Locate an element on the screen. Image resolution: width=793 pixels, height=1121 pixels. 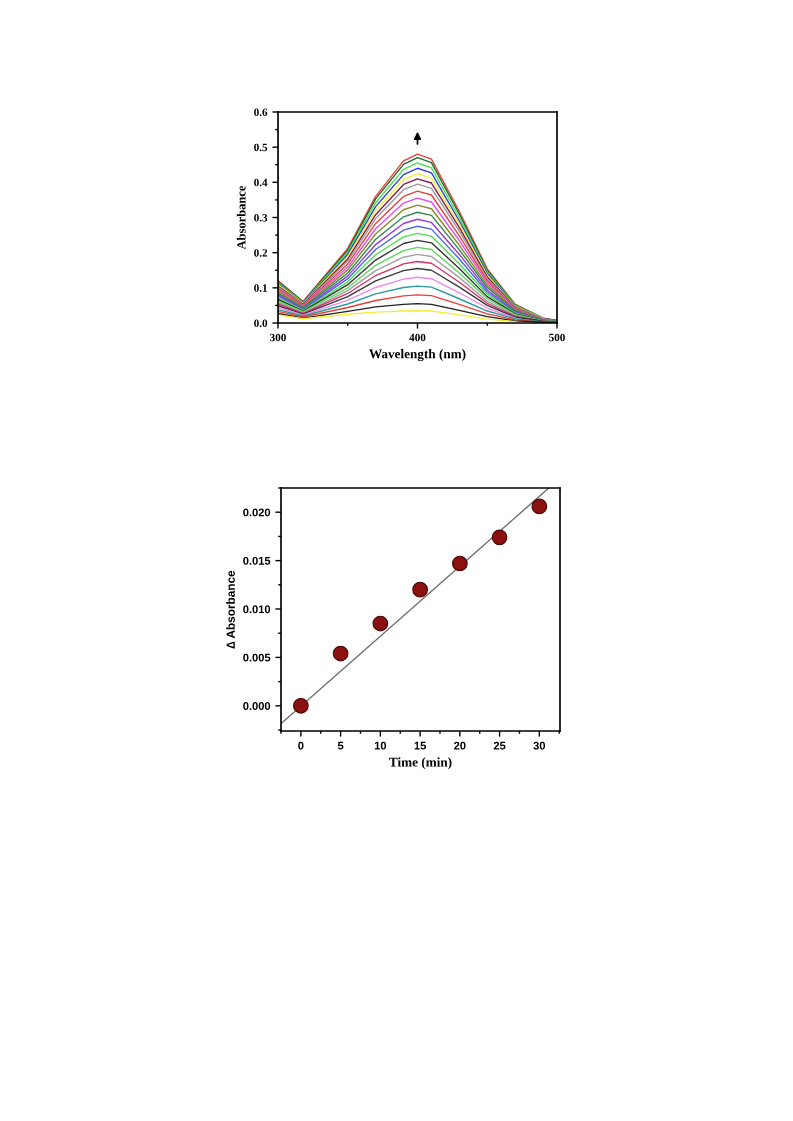
x-tick-label: 10 is located at coordinates (380, 745).